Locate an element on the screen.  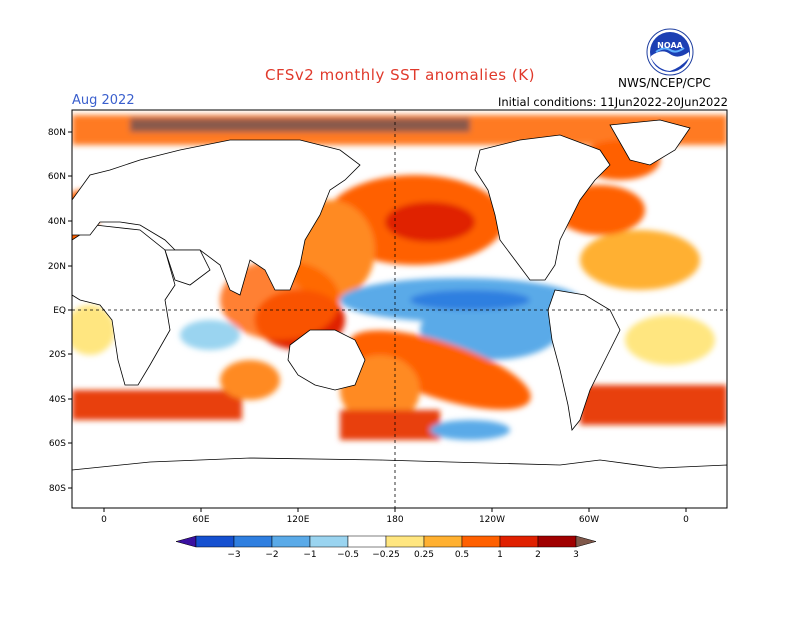
colorbar-label: −1 is located at coordinates (309, 555).